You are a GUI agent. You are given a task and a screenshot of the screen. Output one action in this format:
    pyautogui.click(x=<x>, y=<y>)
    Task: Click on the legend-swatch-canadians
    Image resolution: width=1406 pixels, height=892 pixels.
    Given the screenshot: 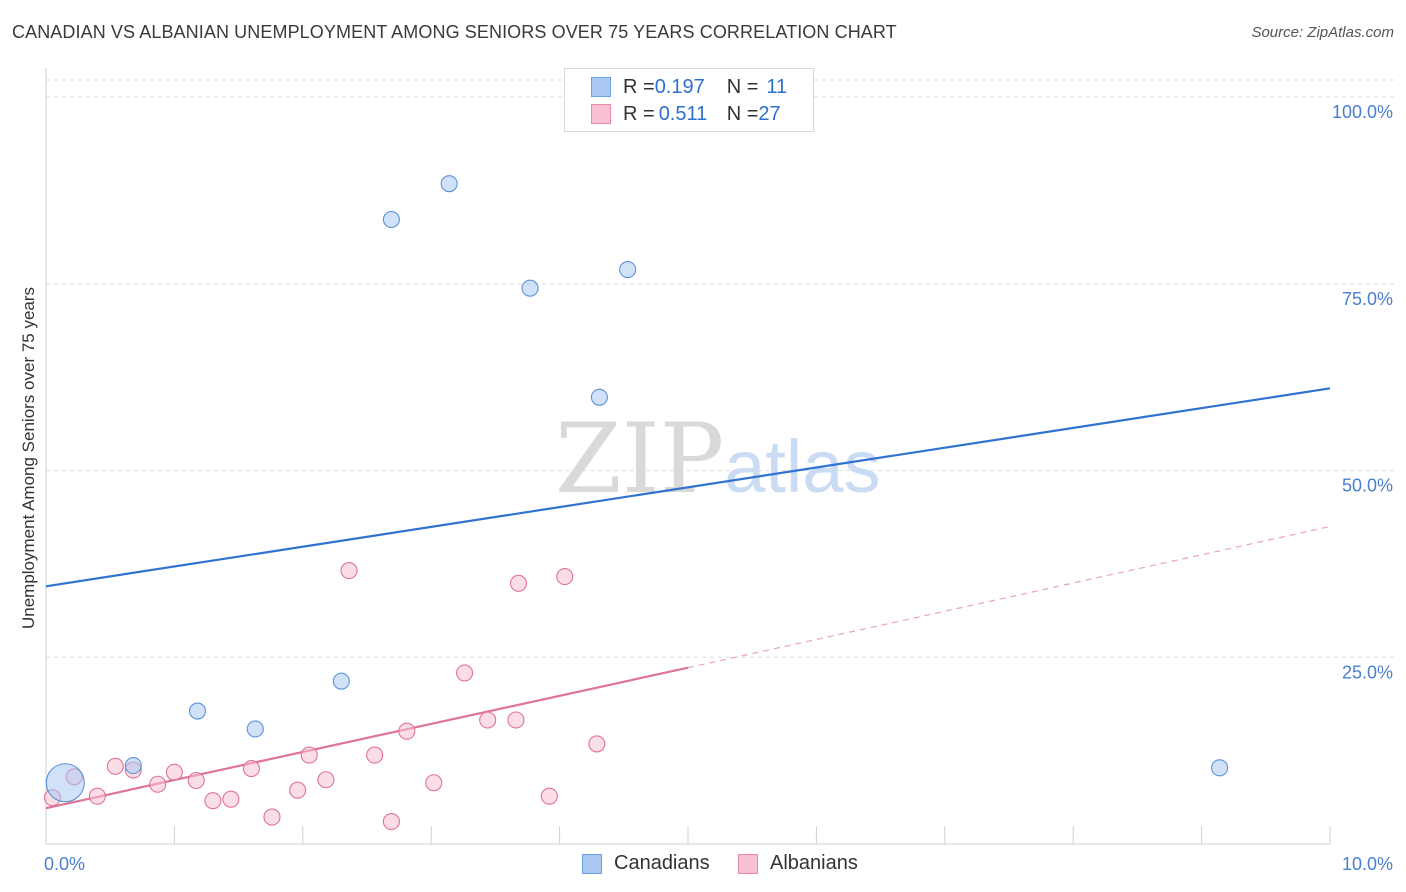 What is the action you would take?
    pyautogui.click(x=601, y=87)
    